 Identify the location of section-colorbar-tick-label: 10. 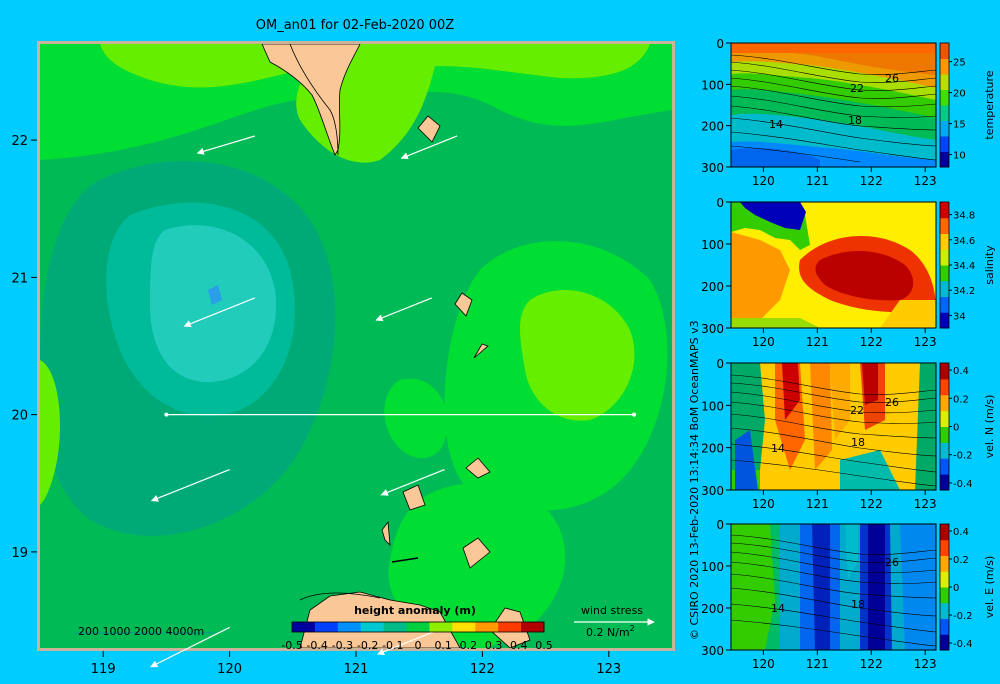
(959, 156).